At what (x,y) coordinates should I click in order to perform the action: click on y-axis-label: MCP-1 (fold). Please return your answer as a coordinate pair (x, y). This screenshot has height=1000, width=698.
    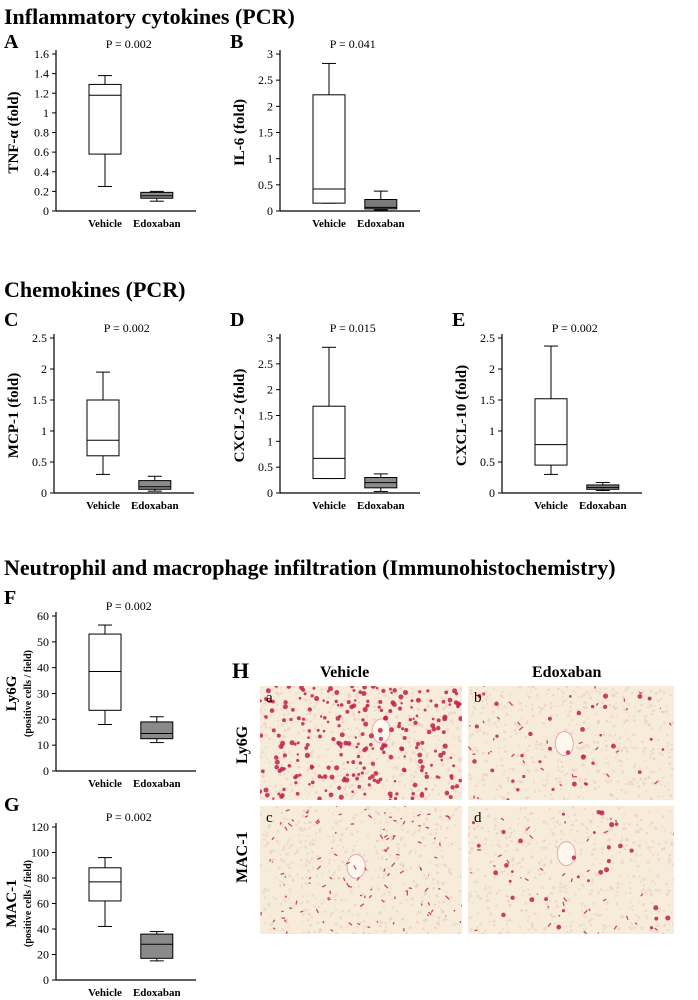
    Looking at the image, I should click on (14, 415).